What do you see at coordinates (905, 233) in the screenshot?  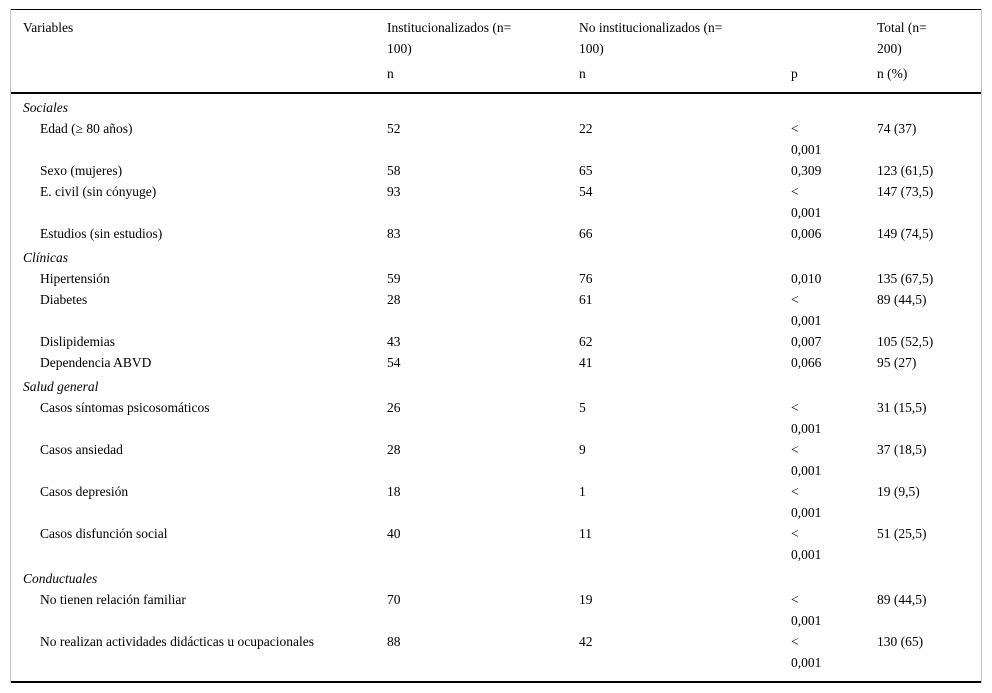 I see `total-n-pct: 149 (74,5)` at bounding box center [905, 233].